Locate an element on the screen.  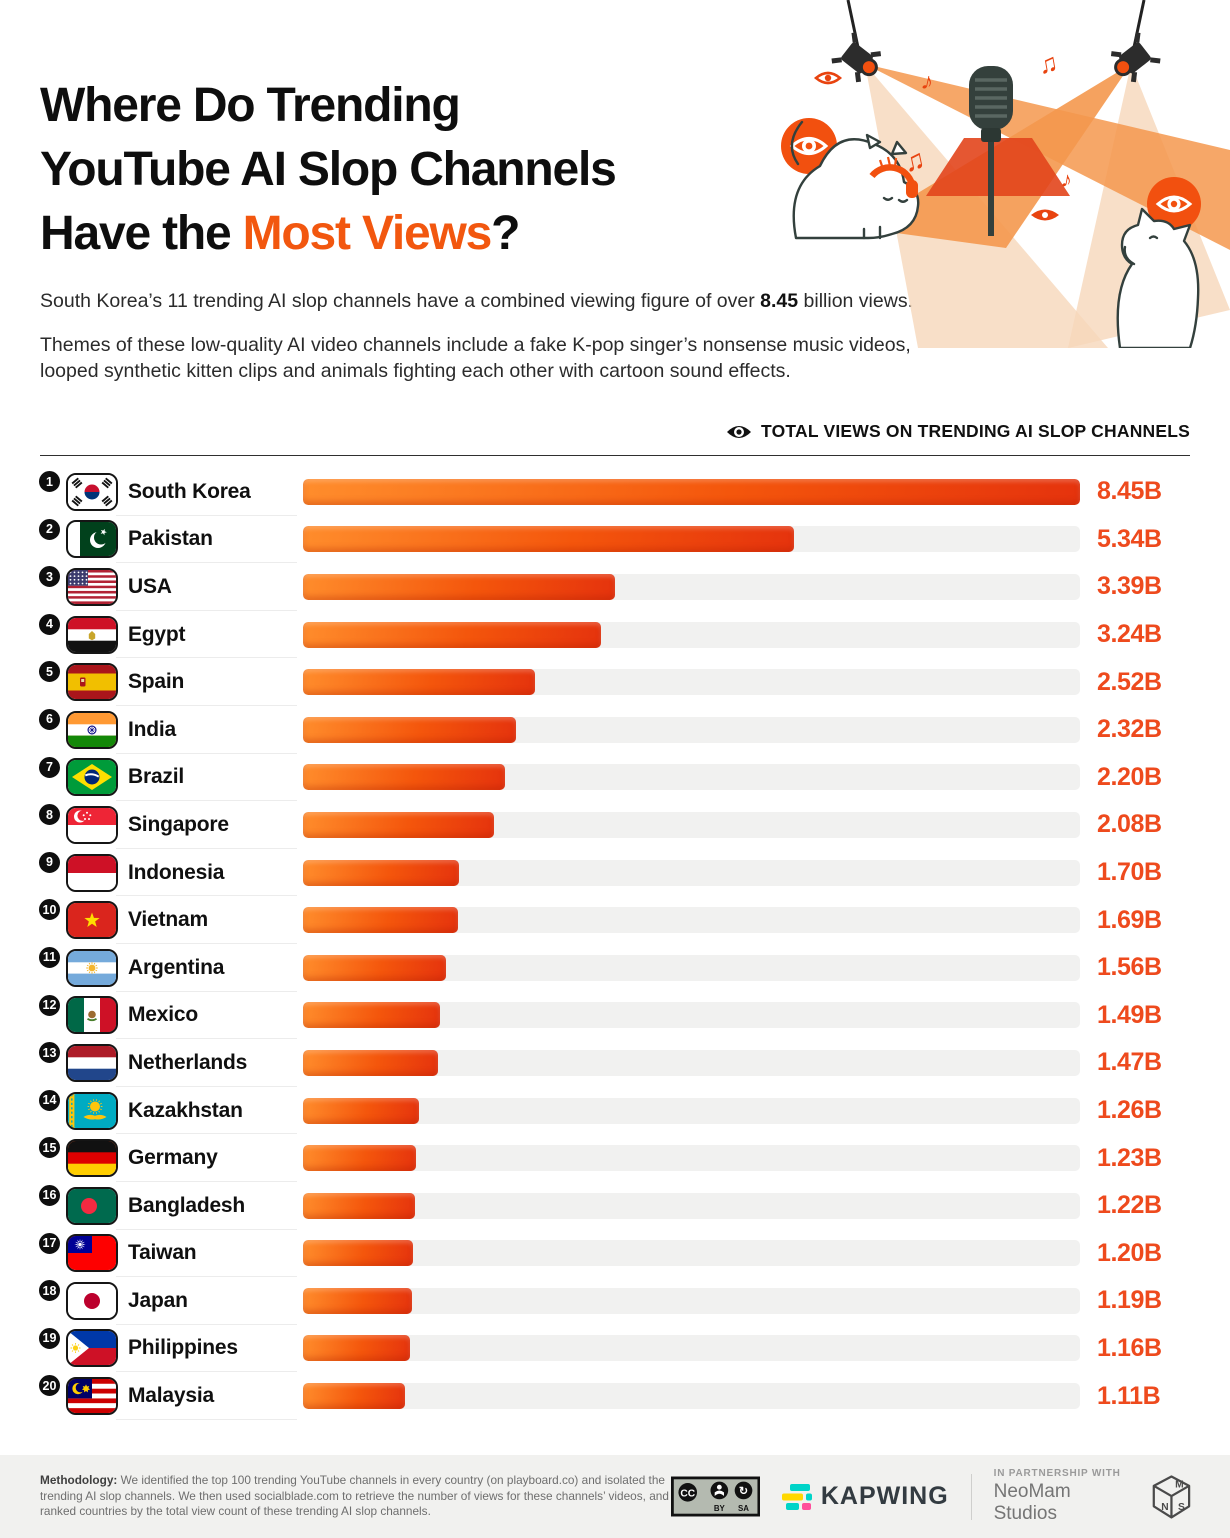
spotlight-icon is located at coordinates (856, 57).